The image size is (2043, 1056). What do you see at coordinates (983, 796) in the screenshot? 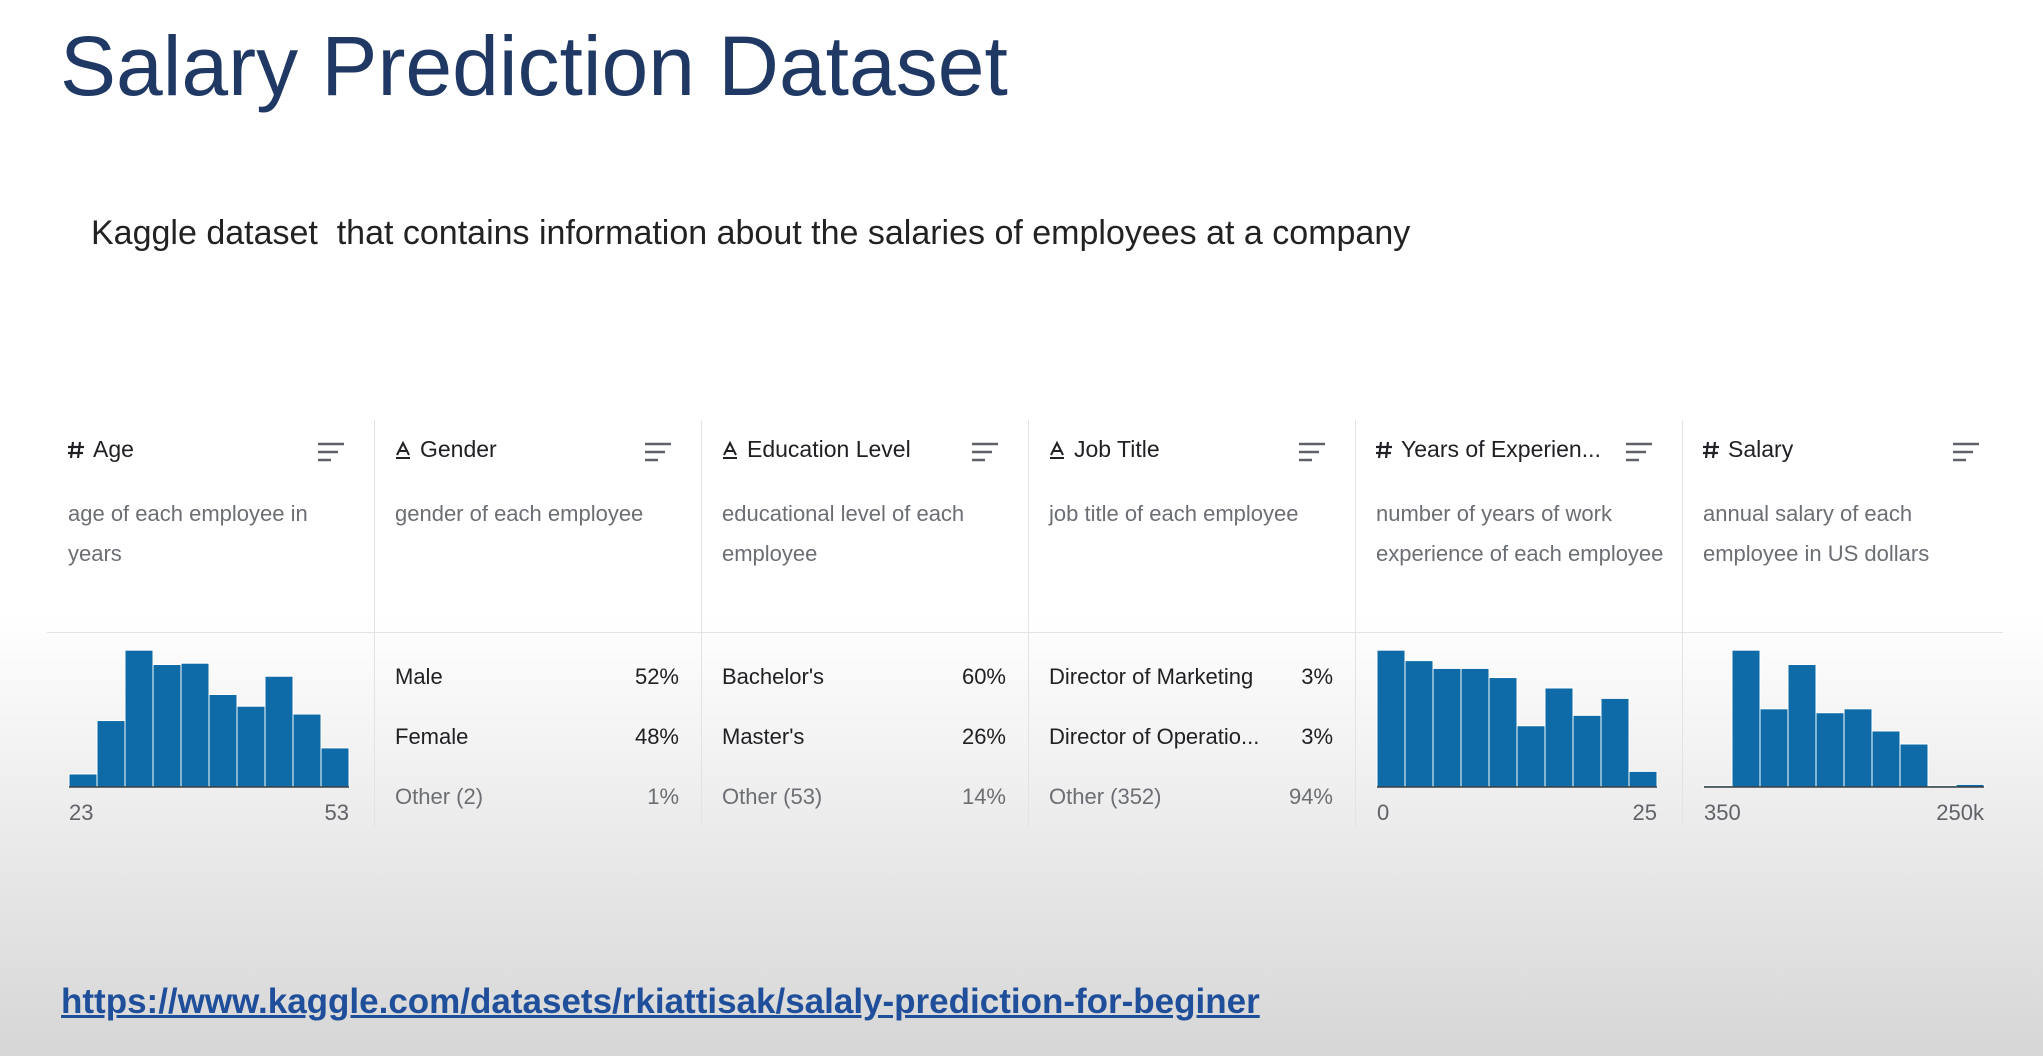
I see `category-share: 14%` at bounding box center [983, 796].